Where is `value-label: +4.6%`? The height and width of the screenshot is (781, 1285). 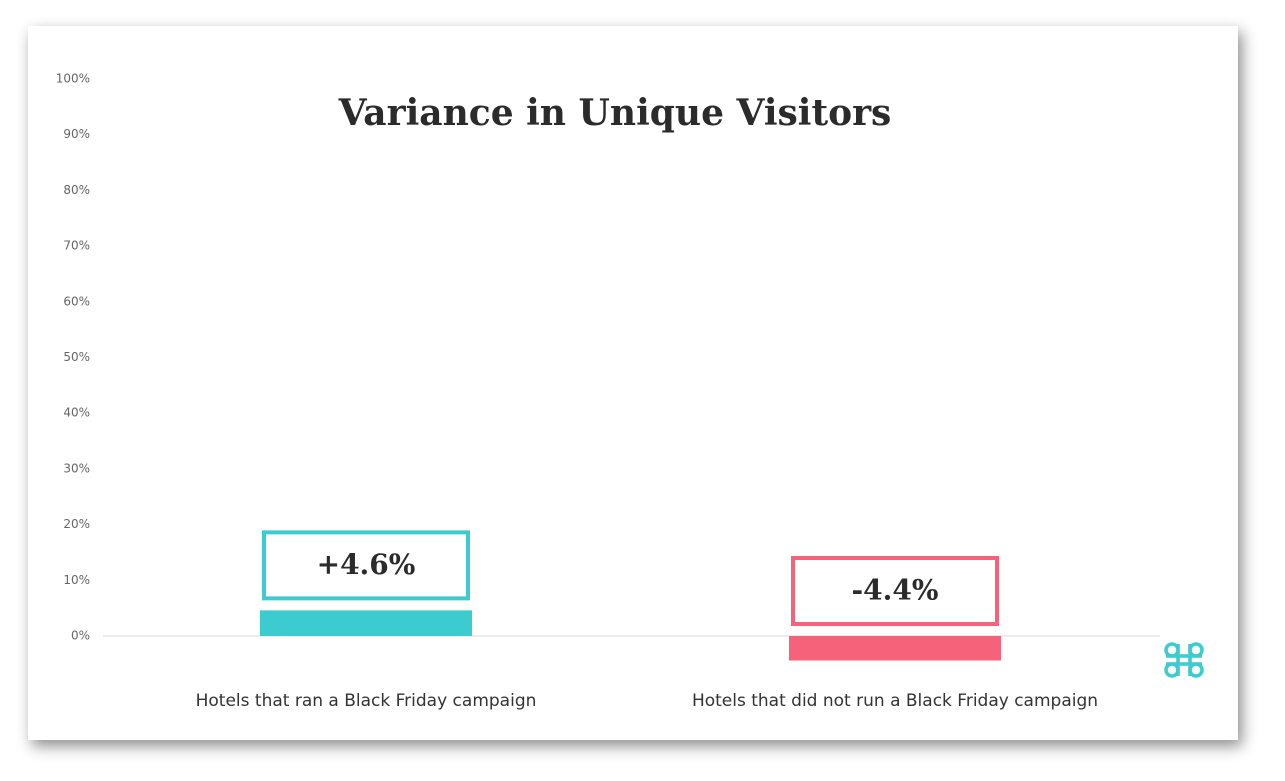 value-label: +4.6% is located at coordinates (366, 564).